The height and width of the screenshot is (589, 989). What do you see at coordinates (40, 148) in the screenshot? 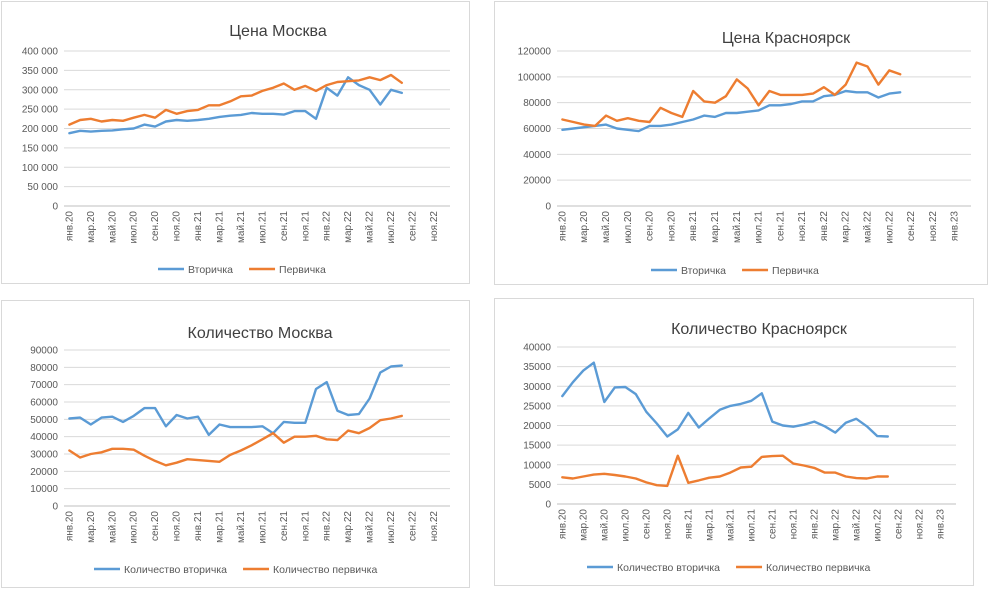
I see `y-tick-label: 150 000` at bounding box center [40, 148].